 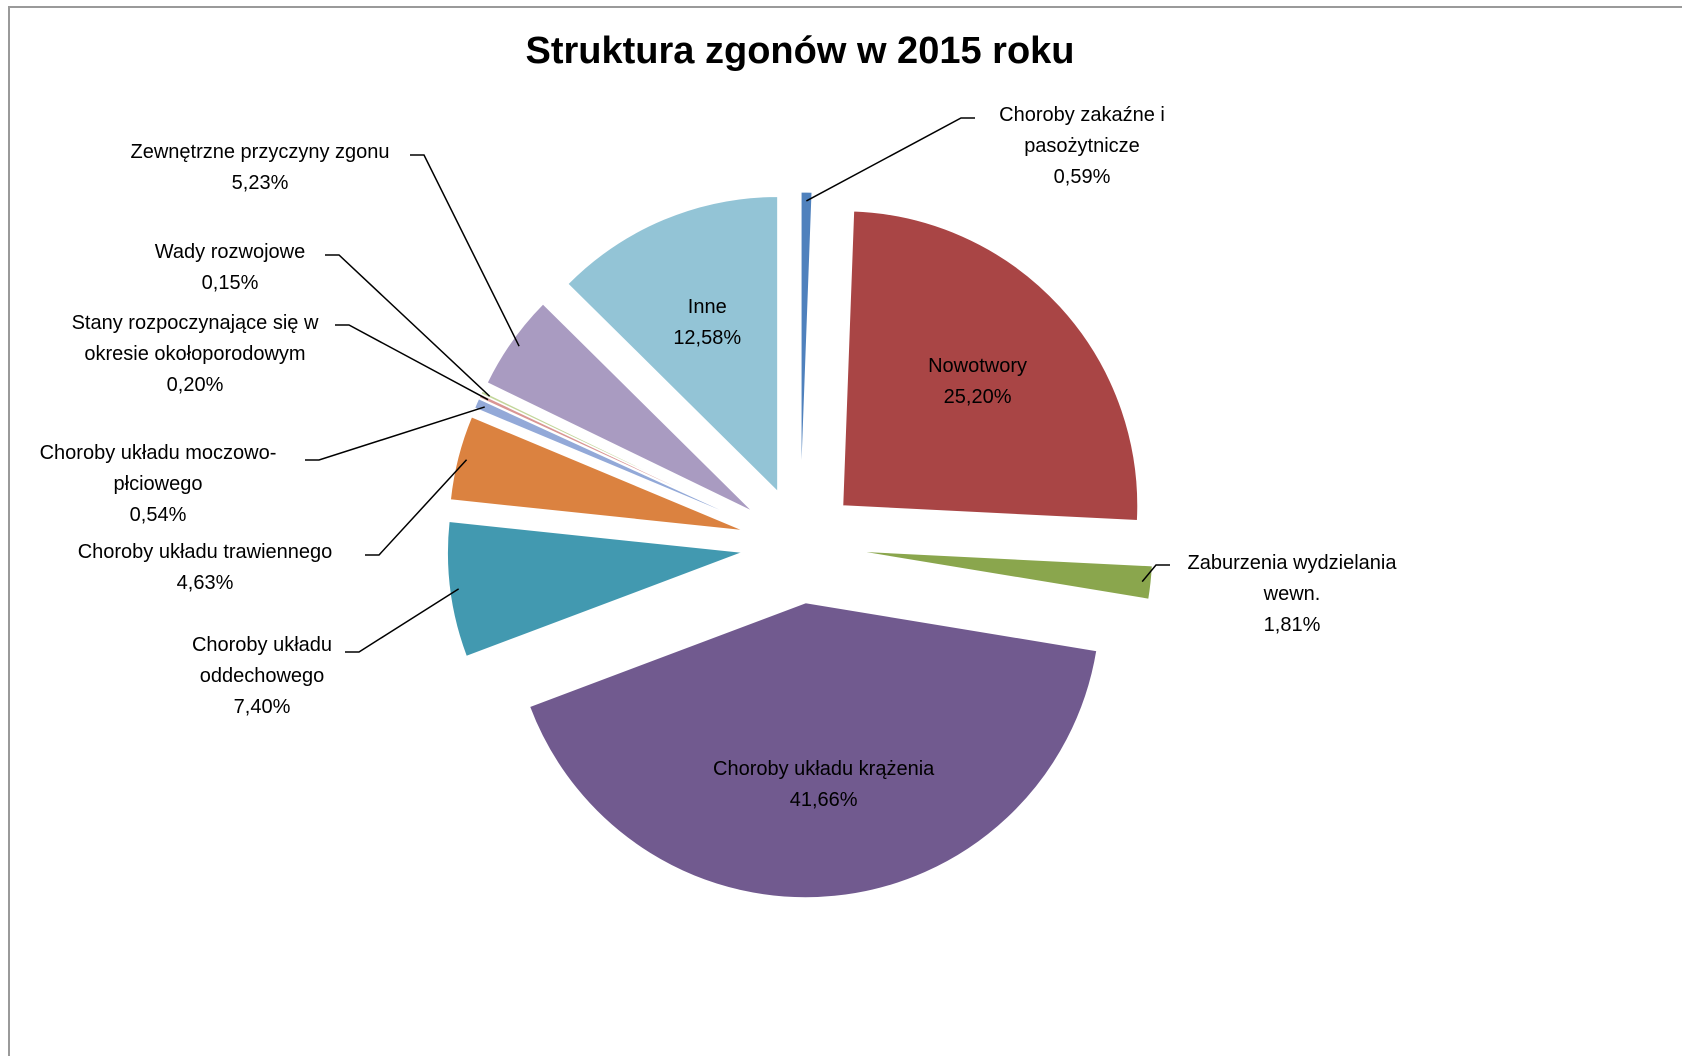 What do you see at coordinates (800, 51) in the screenshot?
I see `chart-title: Struktura zgonów w 2015 roku` at bounding box center [800, 51].